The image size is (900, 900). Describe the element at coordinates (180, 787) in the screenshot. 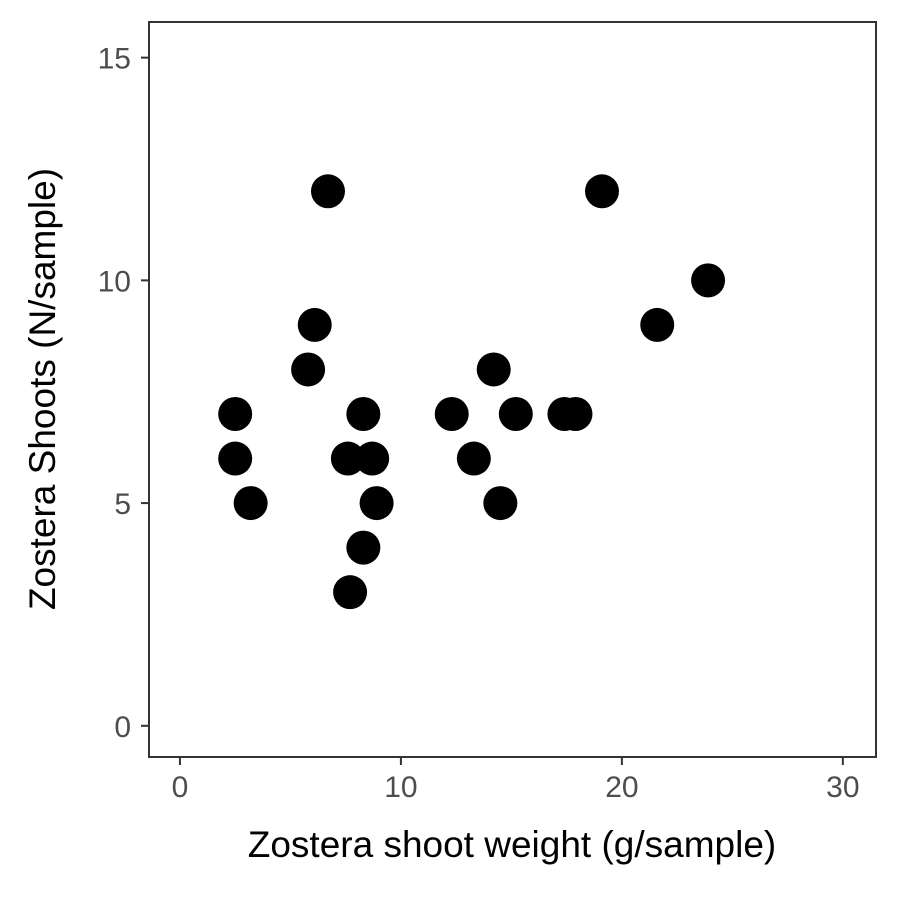

I see `x-tick-label: 0` at that location.